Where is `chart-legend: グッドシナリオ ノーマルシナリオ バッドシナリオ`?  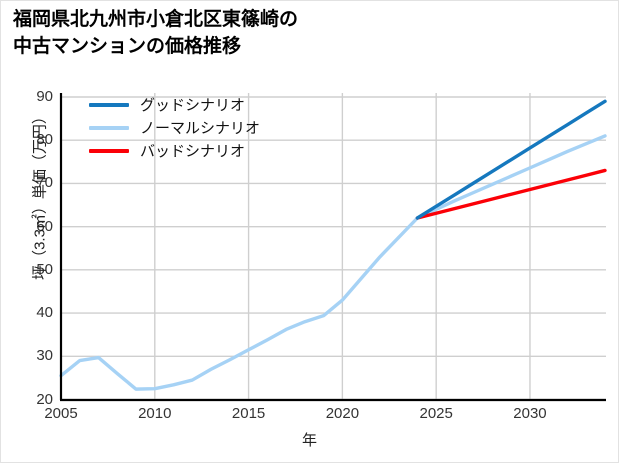
chart-legend: グッドシナリオ ノーマルシナリオ バッドシナリオ is located at coordinates (174, 127).